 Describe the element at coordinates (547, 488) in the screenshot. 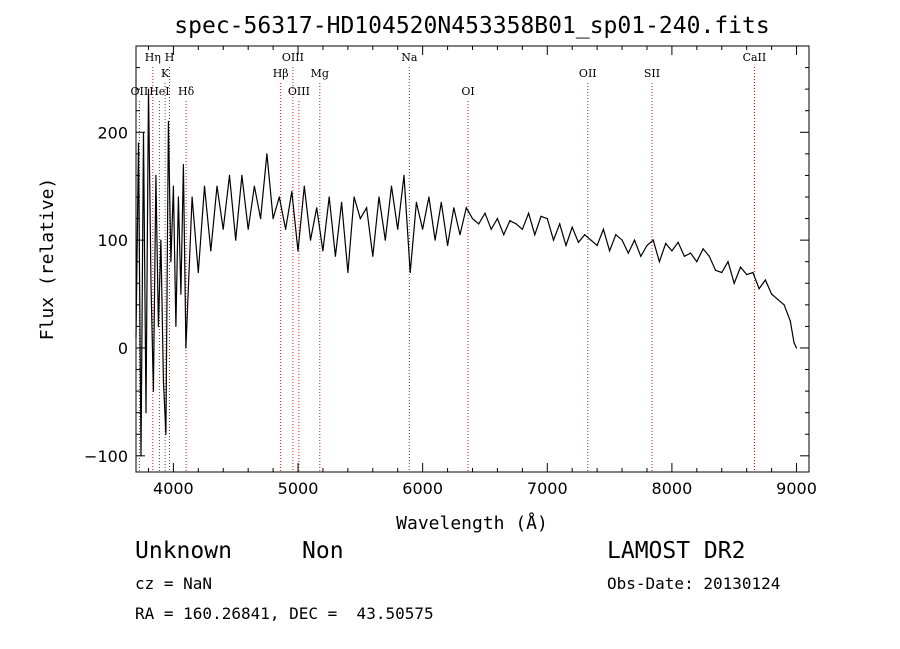

I see `x-tick-label: 7000` at that location.